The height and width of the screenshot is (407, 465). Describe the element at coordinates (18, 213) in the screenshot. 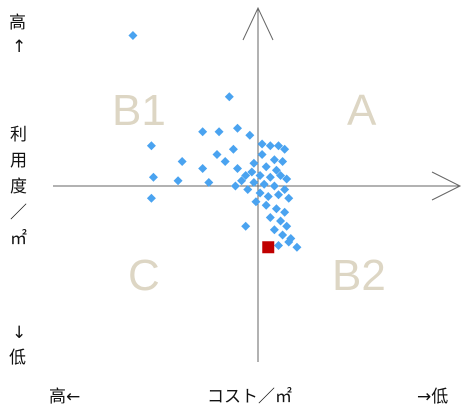

I see `y-label-char-4: ／` at that location.